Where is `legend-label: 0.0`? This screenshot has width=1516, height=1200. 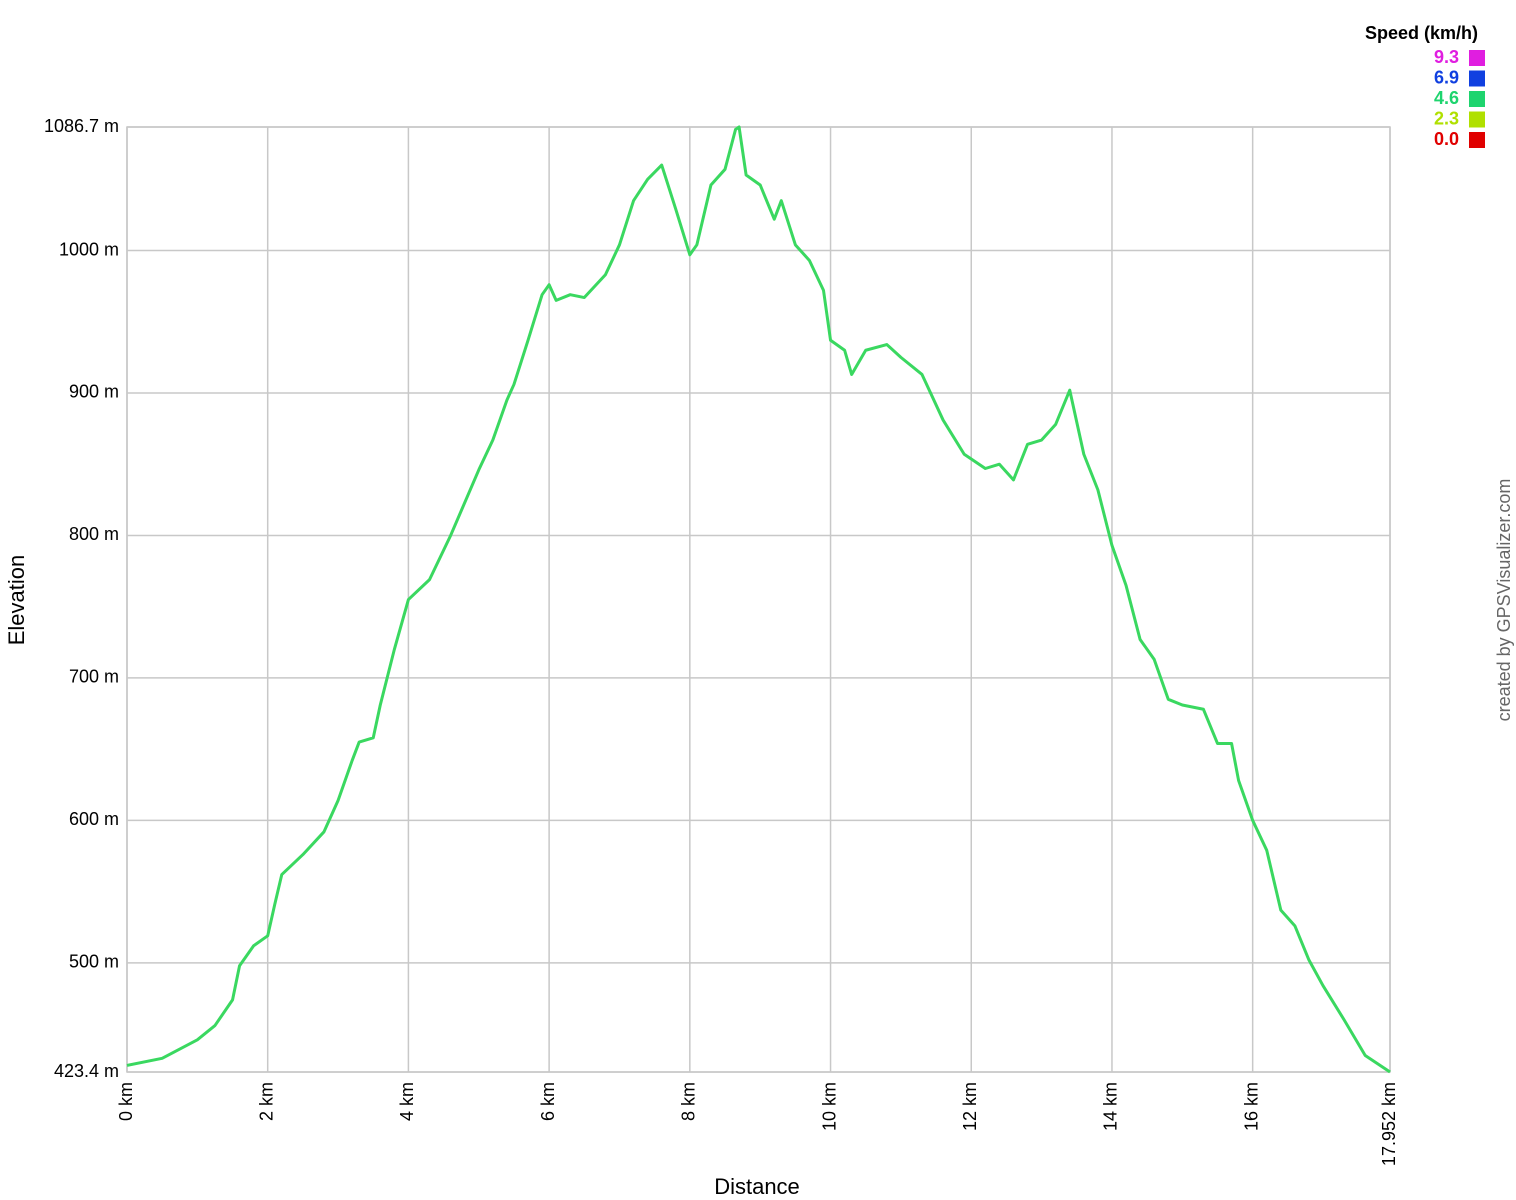
legend-label: 0.0 is located at coordinates (1446, 139).